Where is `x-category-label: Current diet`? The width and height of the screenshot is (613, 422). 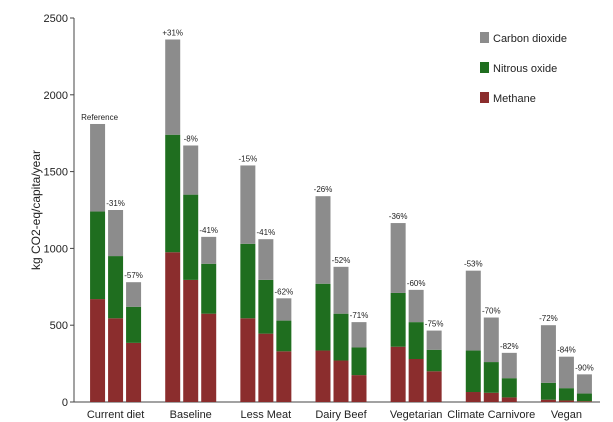 x-category-label: Current diet is located at coordinates (115, 415).